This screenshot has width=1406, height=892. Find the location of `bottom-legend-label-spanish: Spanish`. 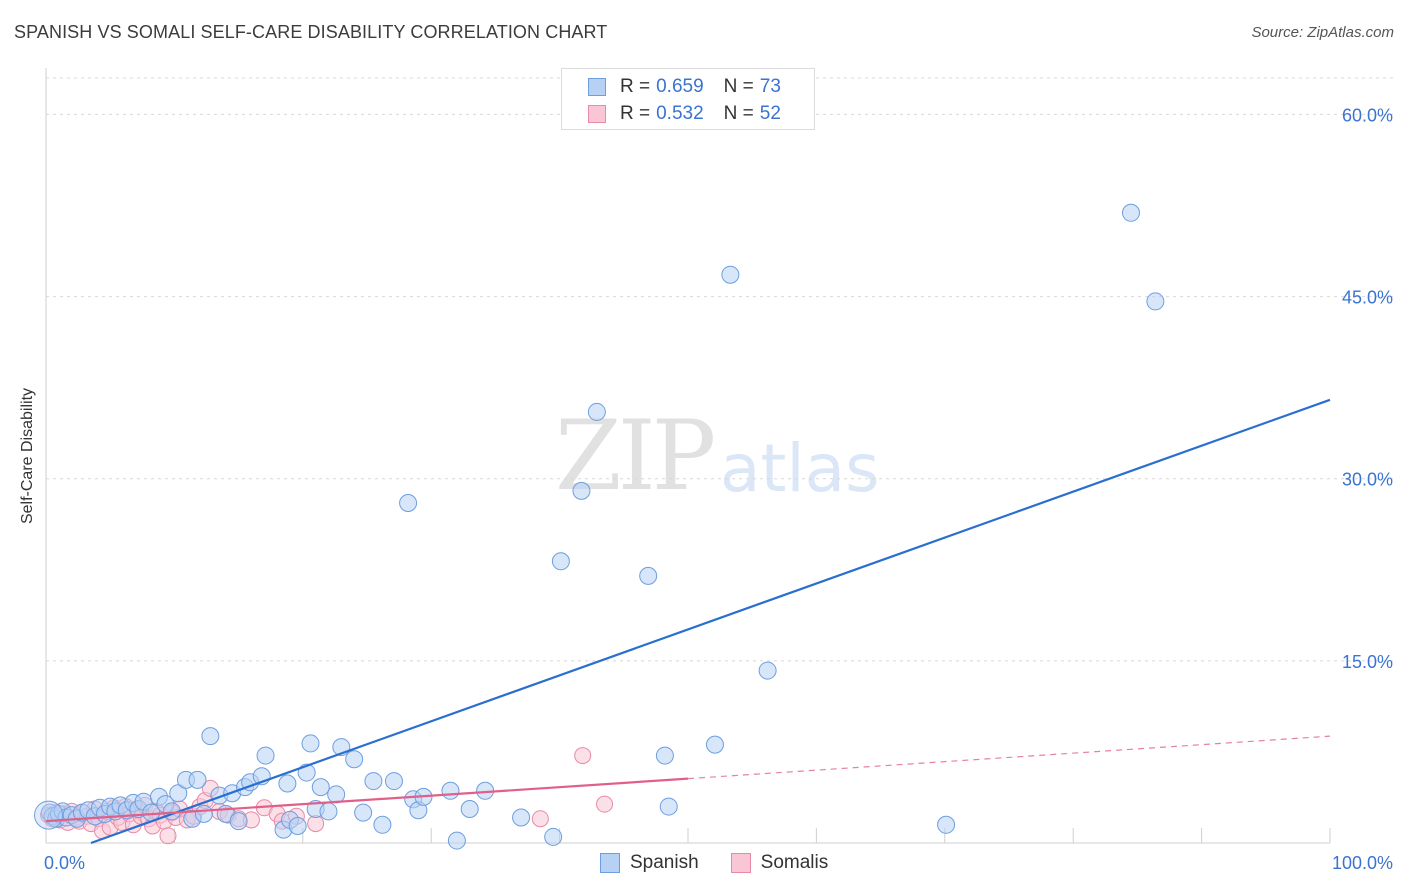

bottom-legend-label-spanish: Spanish is located at coordinates (664, 862).